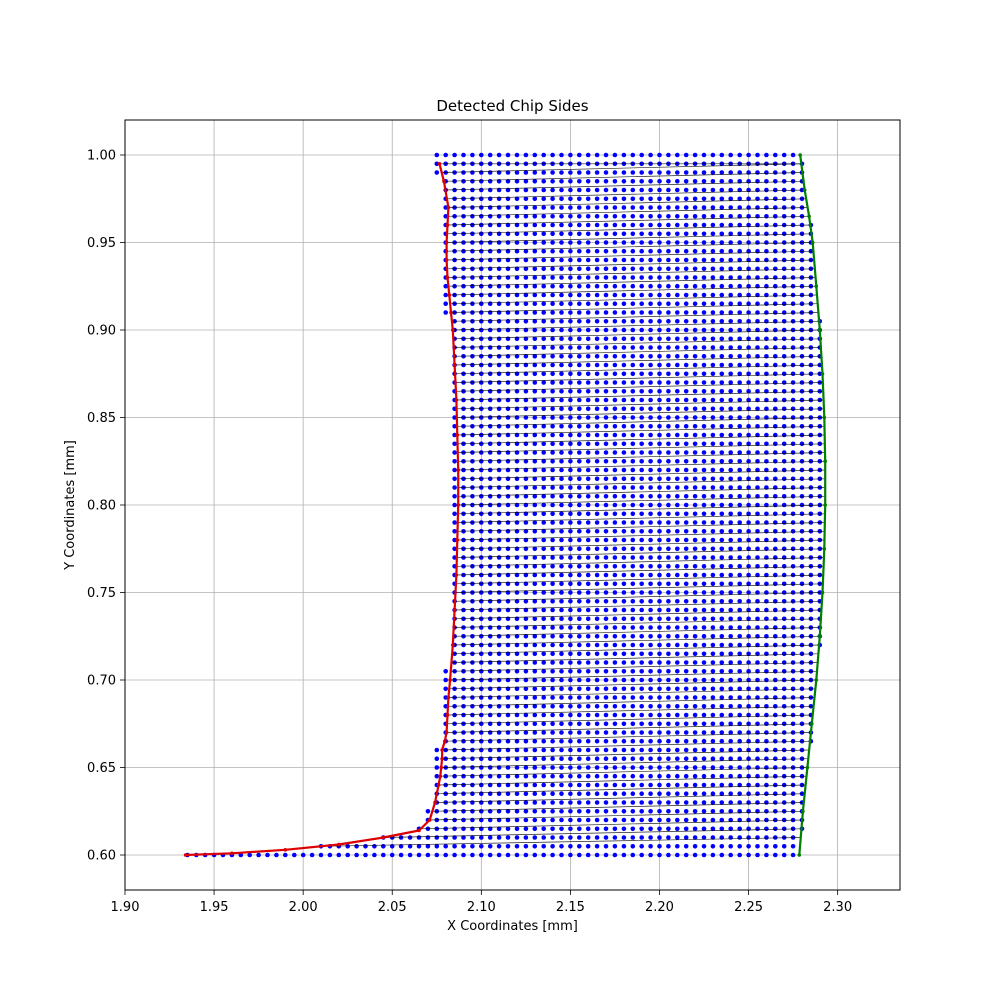  Describe the element at coordinates (446, 242) in the screenshot. I see `left-side-point` at that location.